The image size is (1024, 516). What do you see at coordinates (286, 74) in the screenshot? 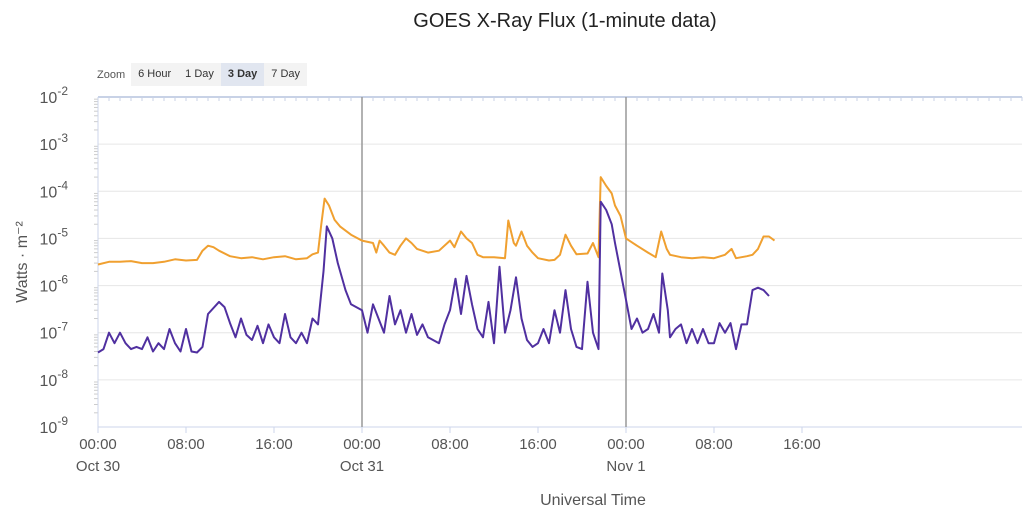
I see `zoom-7-day-button: 7 Day` at bounding box center [286, 74].